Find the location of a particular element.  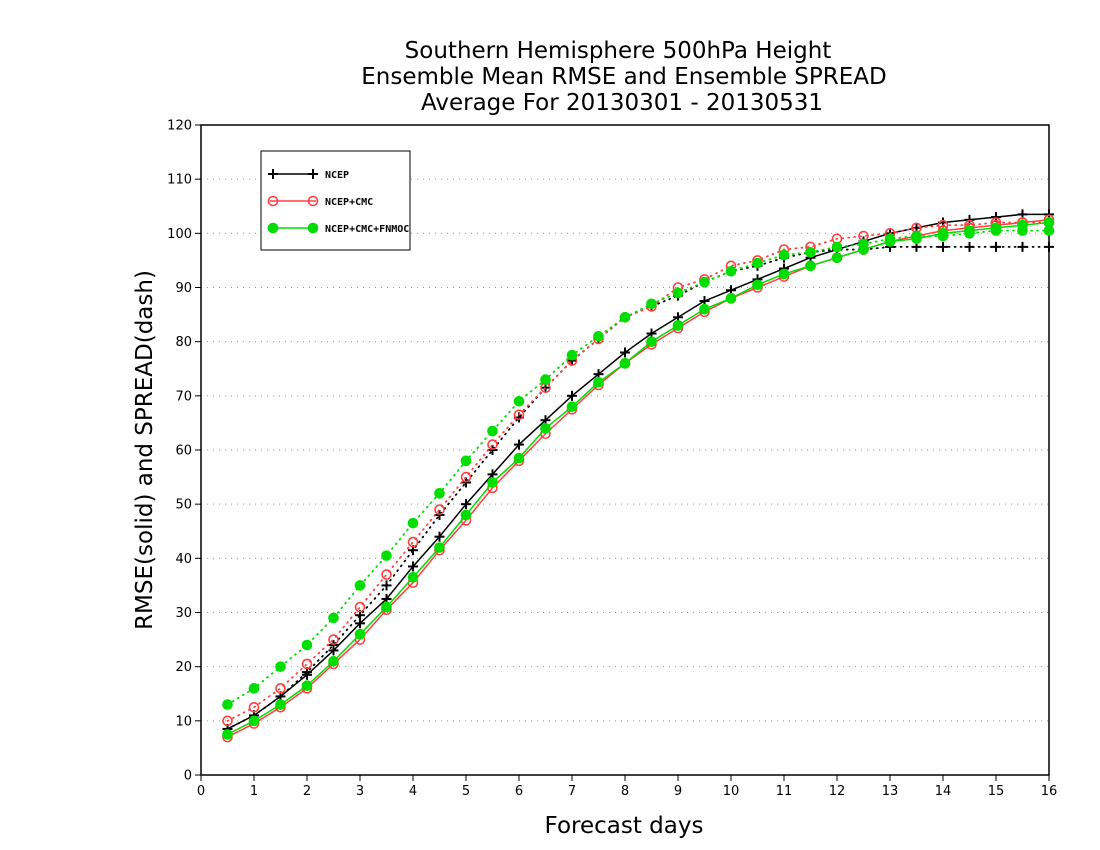

y-tick-label: 120 is located at coordinates (179, 126).